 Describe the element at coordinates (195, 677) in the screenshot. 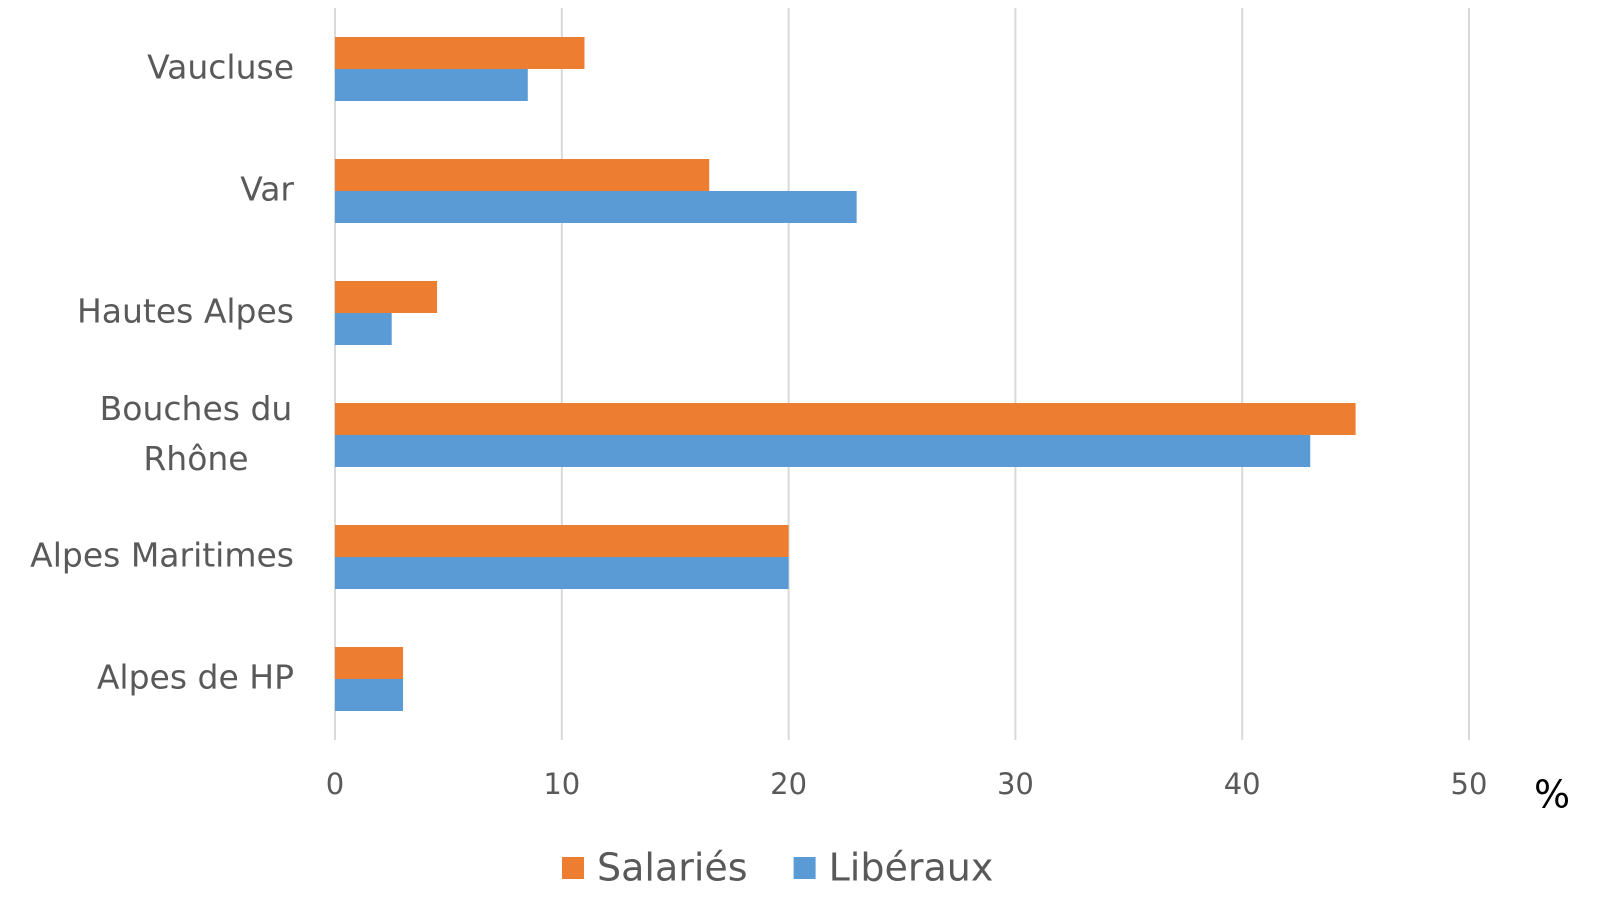

I see `y-tick-label: Alpes de HP` at that location.